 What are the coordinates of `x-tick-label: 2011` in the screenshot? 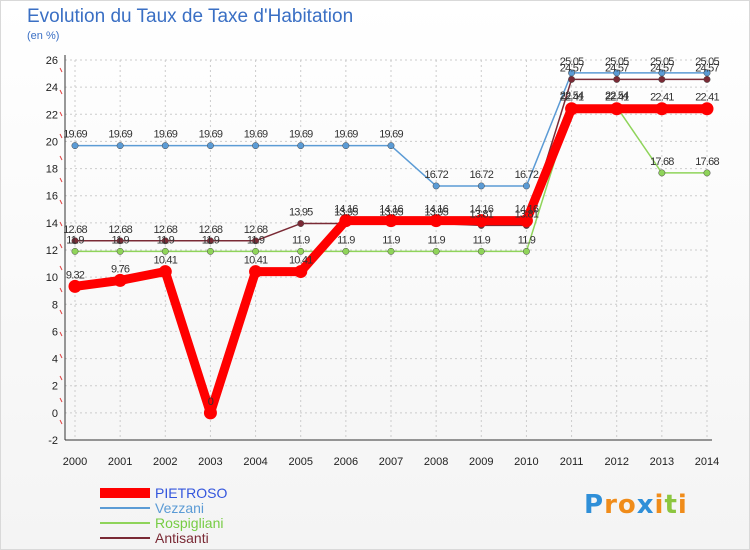 It's located at (572, 462).